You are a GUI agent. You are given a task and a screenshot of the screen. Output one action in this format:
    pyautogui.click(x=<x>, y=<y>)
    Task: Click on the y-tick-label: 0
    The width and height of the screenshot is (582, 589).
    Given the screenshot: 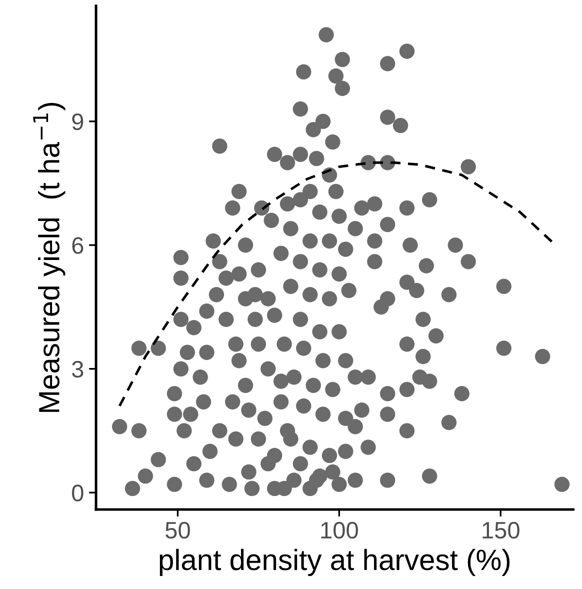 What is the action you would take?
    pyautogui.click(x=78, y=493)
    